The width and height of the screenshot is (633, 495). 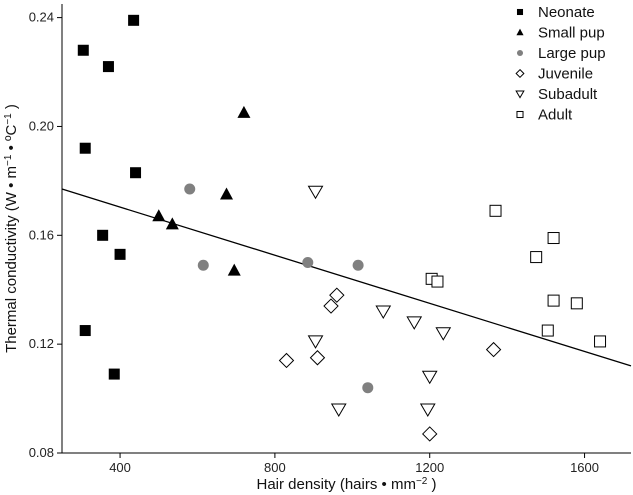 I want to click on x-axis-label: Hair density (hairs • mm−2 ), so click(x=346, y=485).